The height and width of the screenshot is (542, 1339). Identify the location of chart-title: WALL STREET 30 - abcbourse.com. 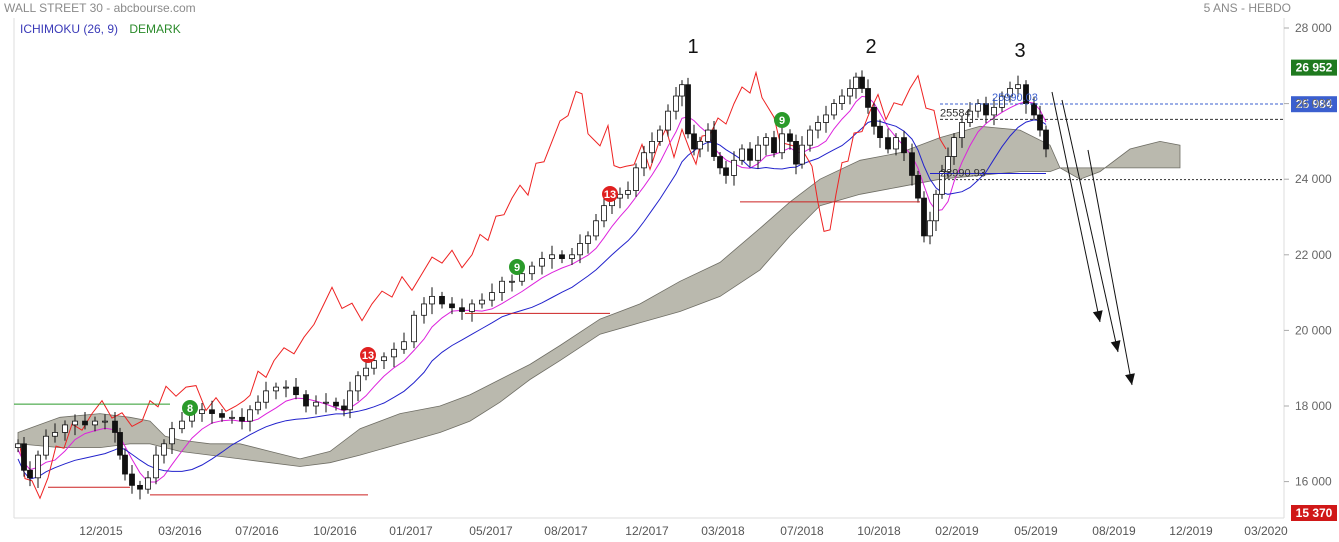
(100, 8).